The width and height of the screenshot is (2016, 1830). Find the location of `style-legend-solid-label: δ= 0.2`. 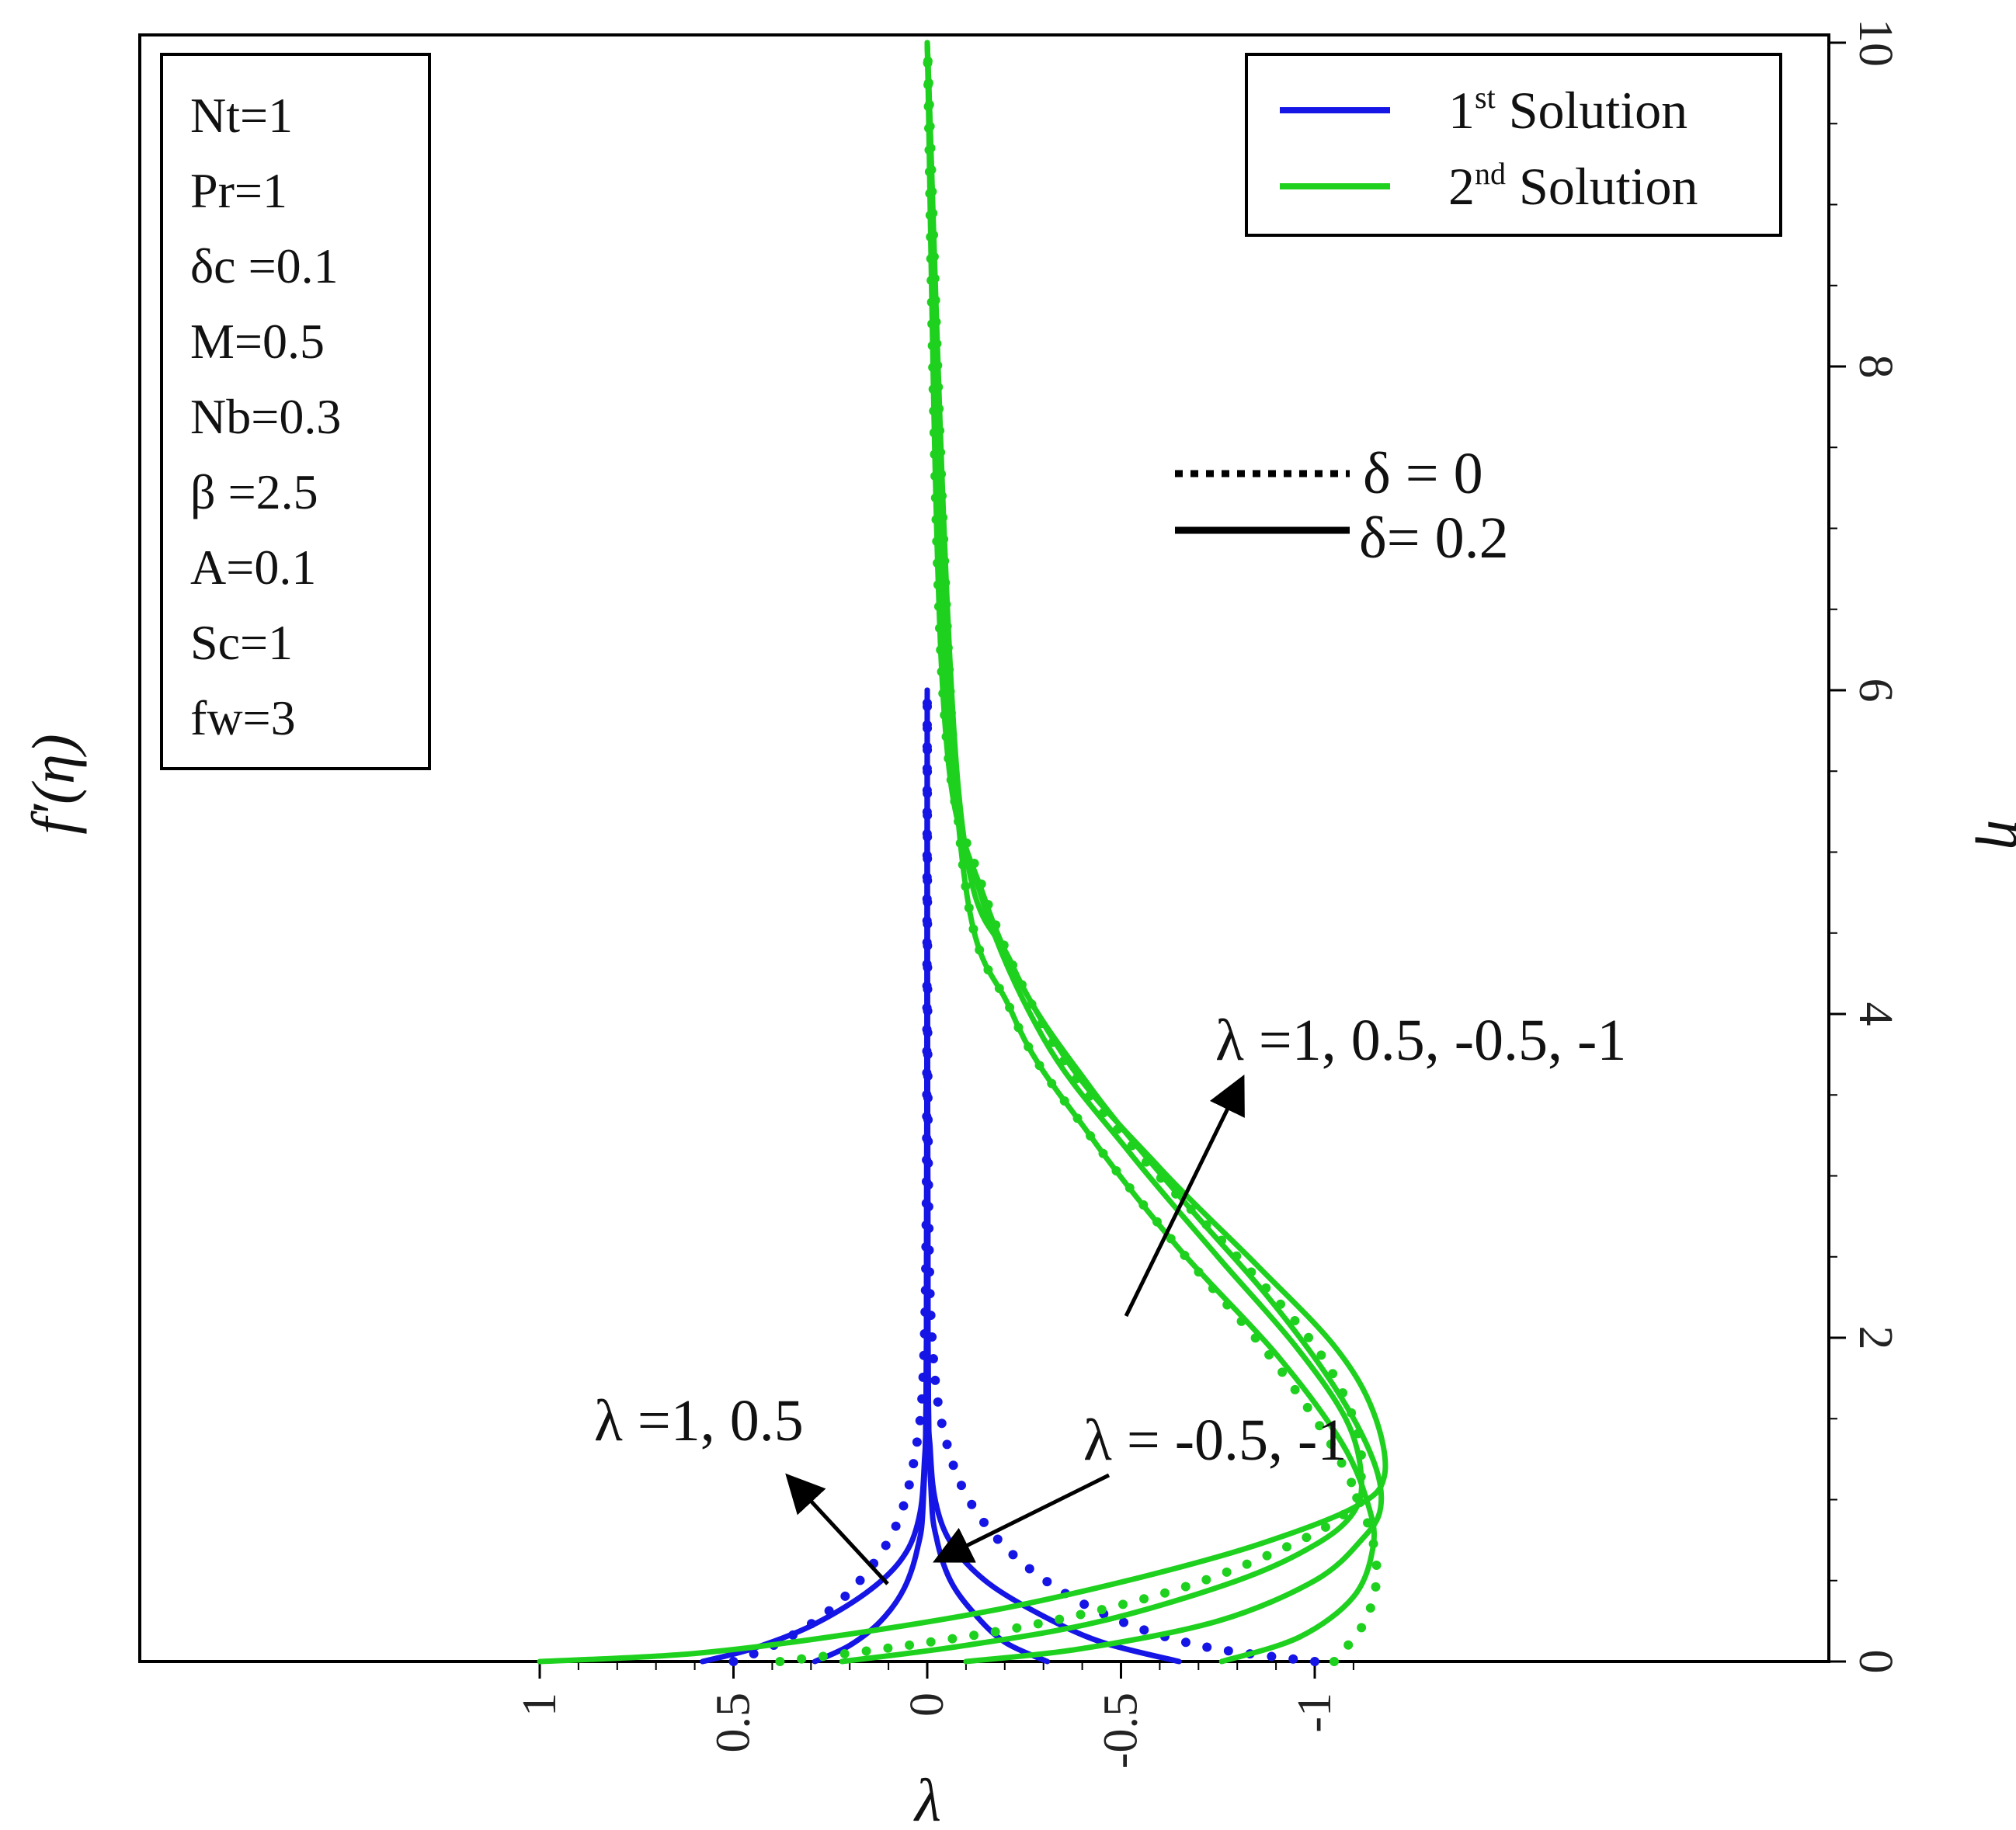

style-legend-solid-label: δ= 0.2 is located at coordinates (1434, 538).